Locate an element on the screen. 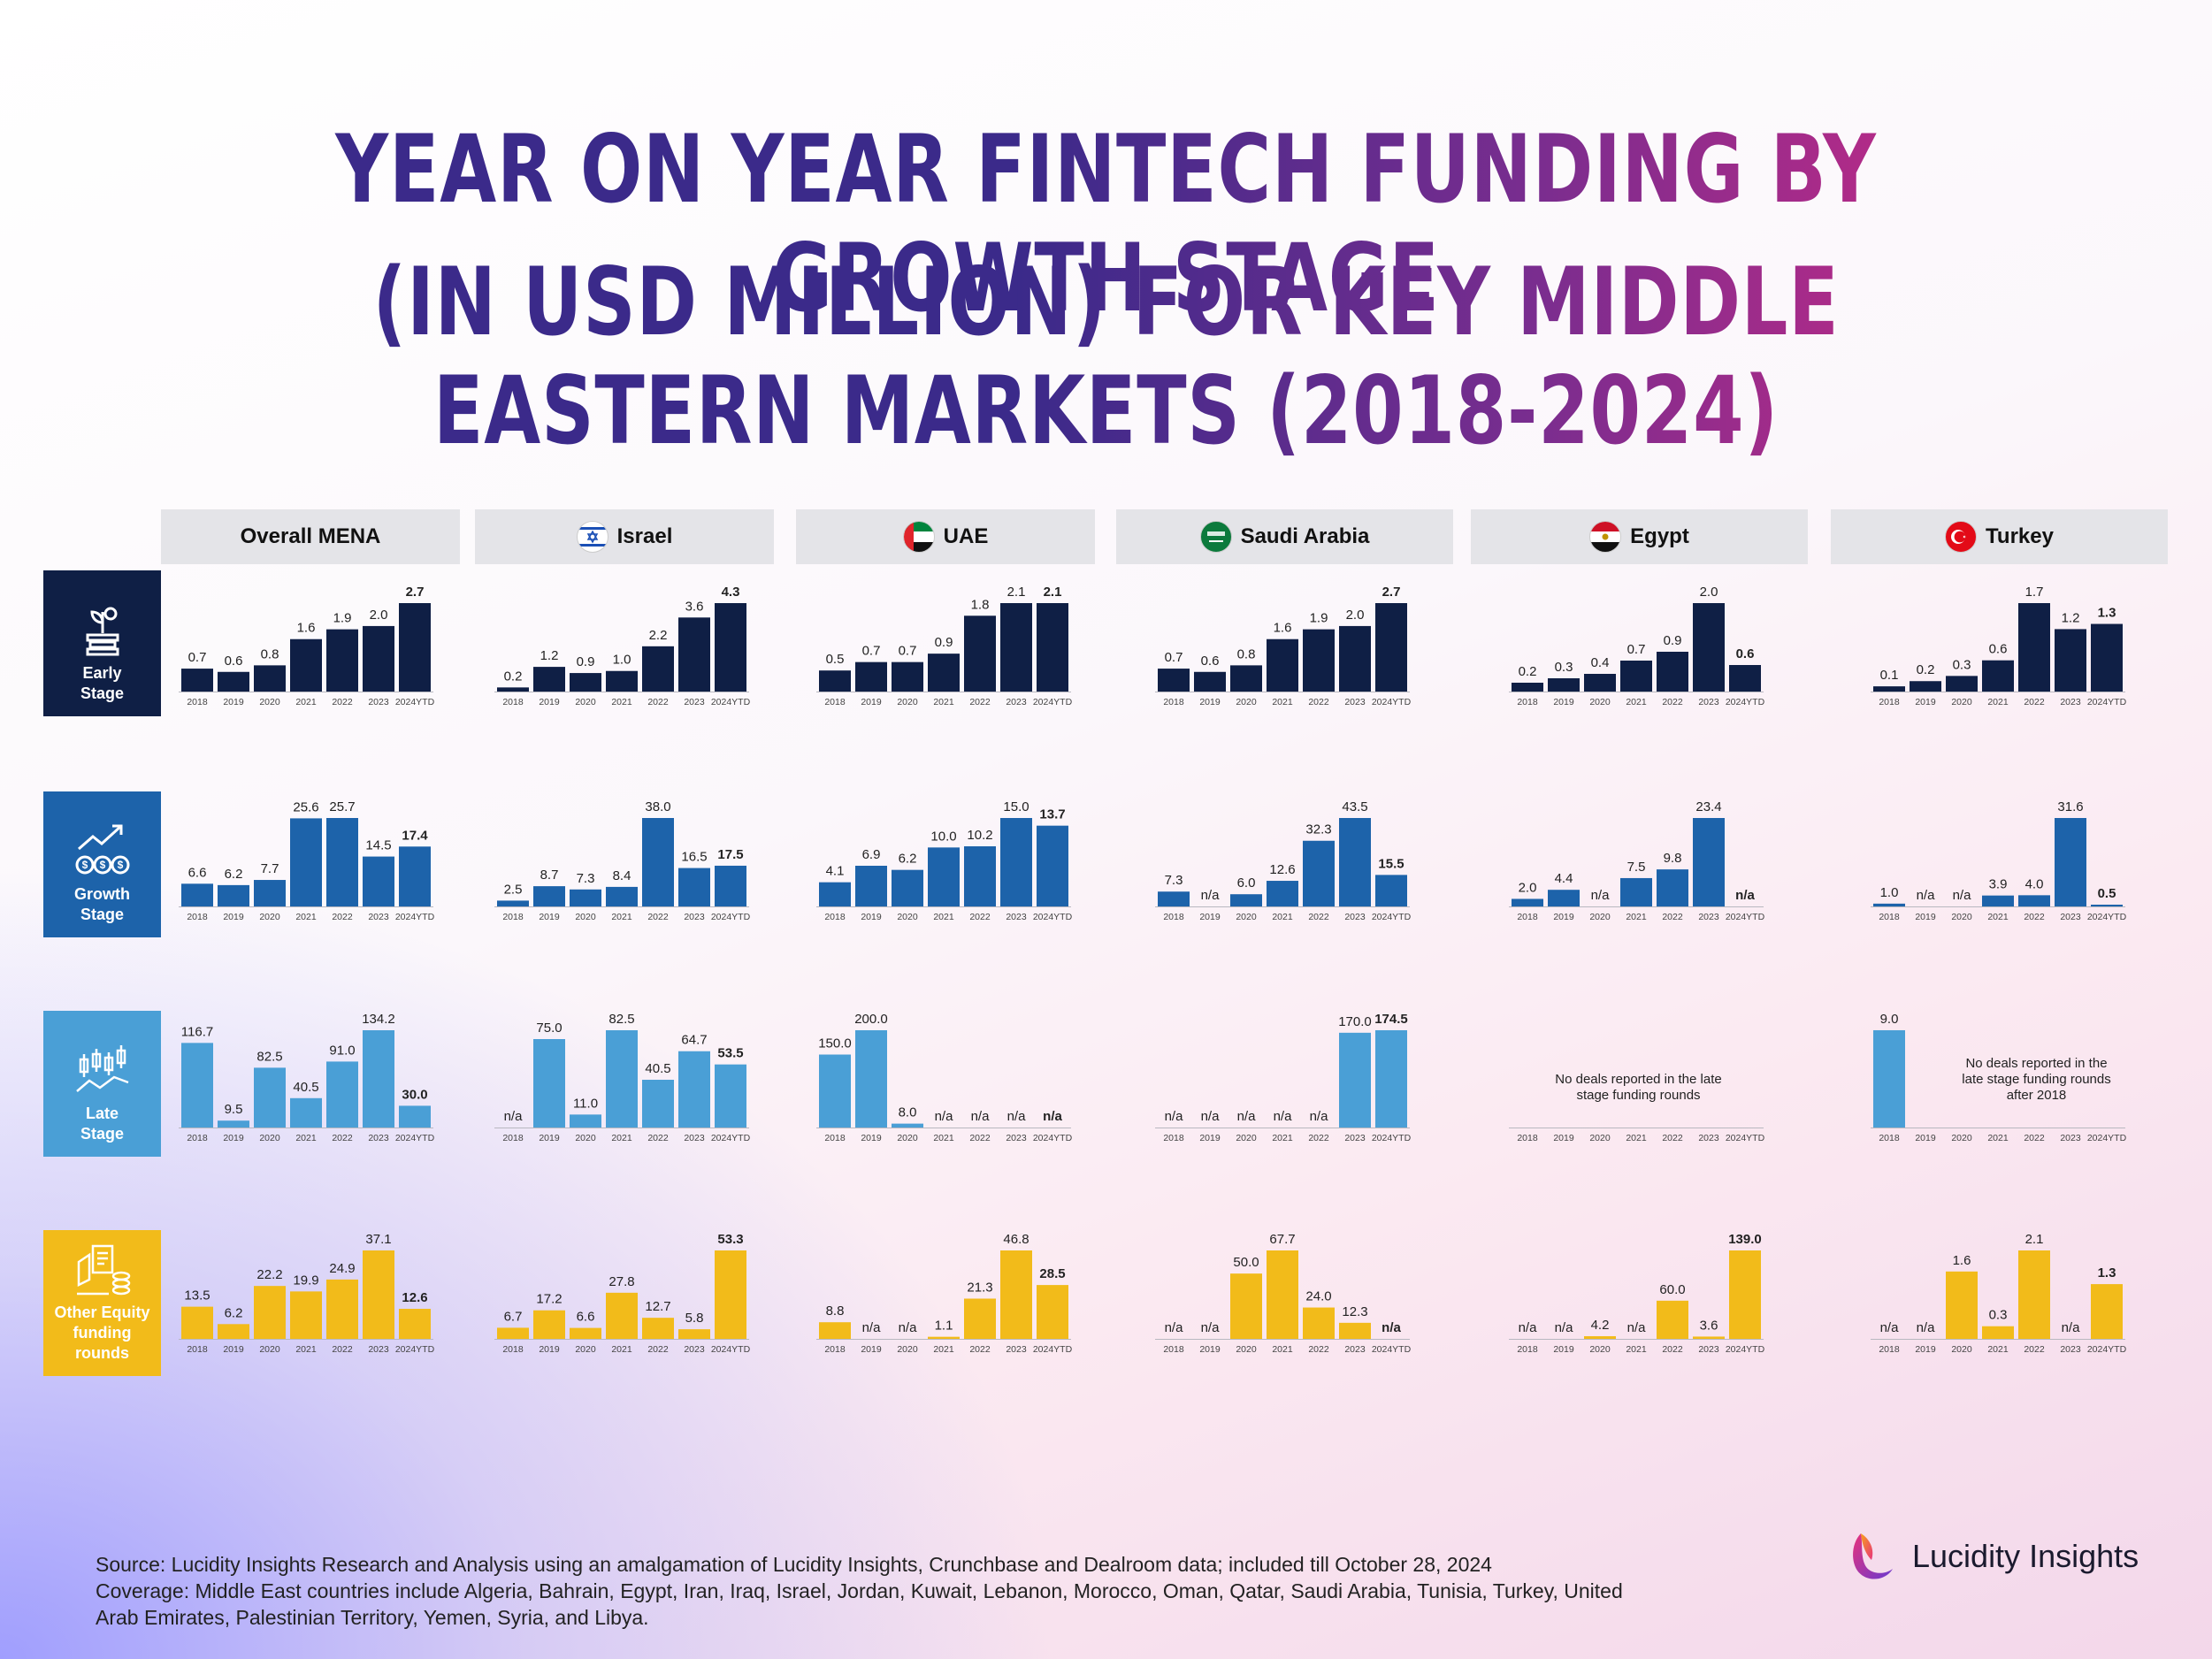  no-deals-note: No deals reported in the late is located at coordinates (1638, 1079).